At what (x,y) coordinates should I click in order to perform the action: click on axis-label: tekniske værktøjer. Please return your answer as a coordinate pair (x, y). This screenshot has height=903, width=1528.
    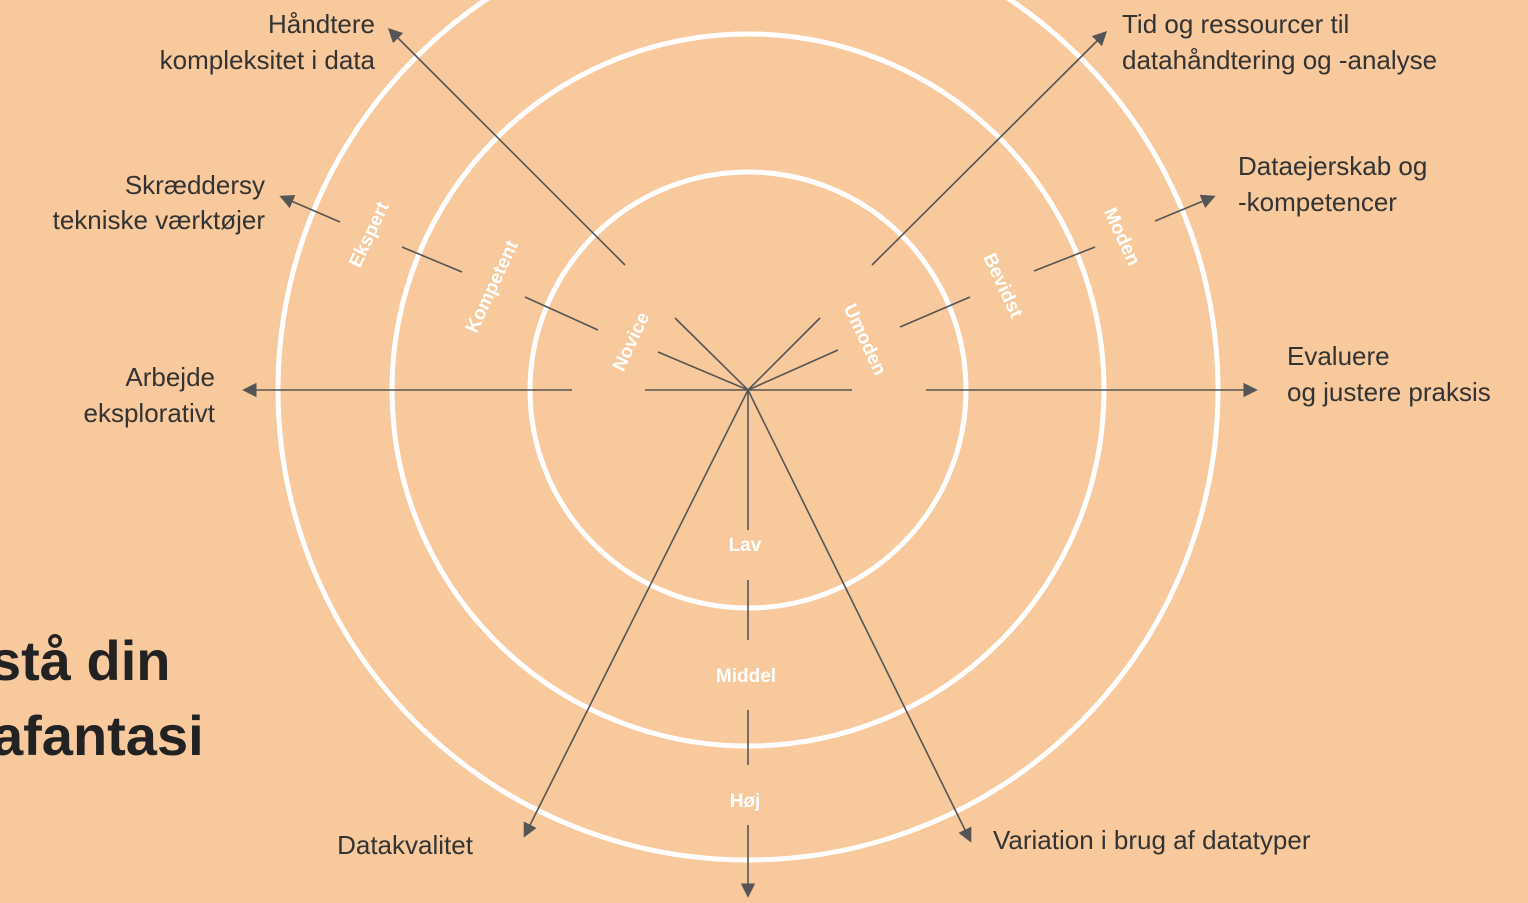
    Looking at the image, I should click on (159, 220).